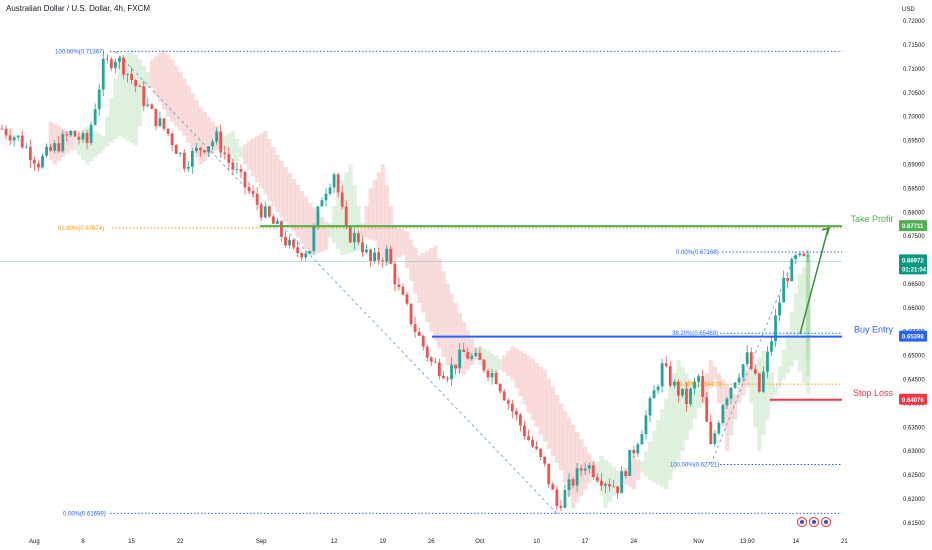  Describe the element at coordinates (914, 285) in the screenshot. I see `y-tick-label: 0.66500` at that location.